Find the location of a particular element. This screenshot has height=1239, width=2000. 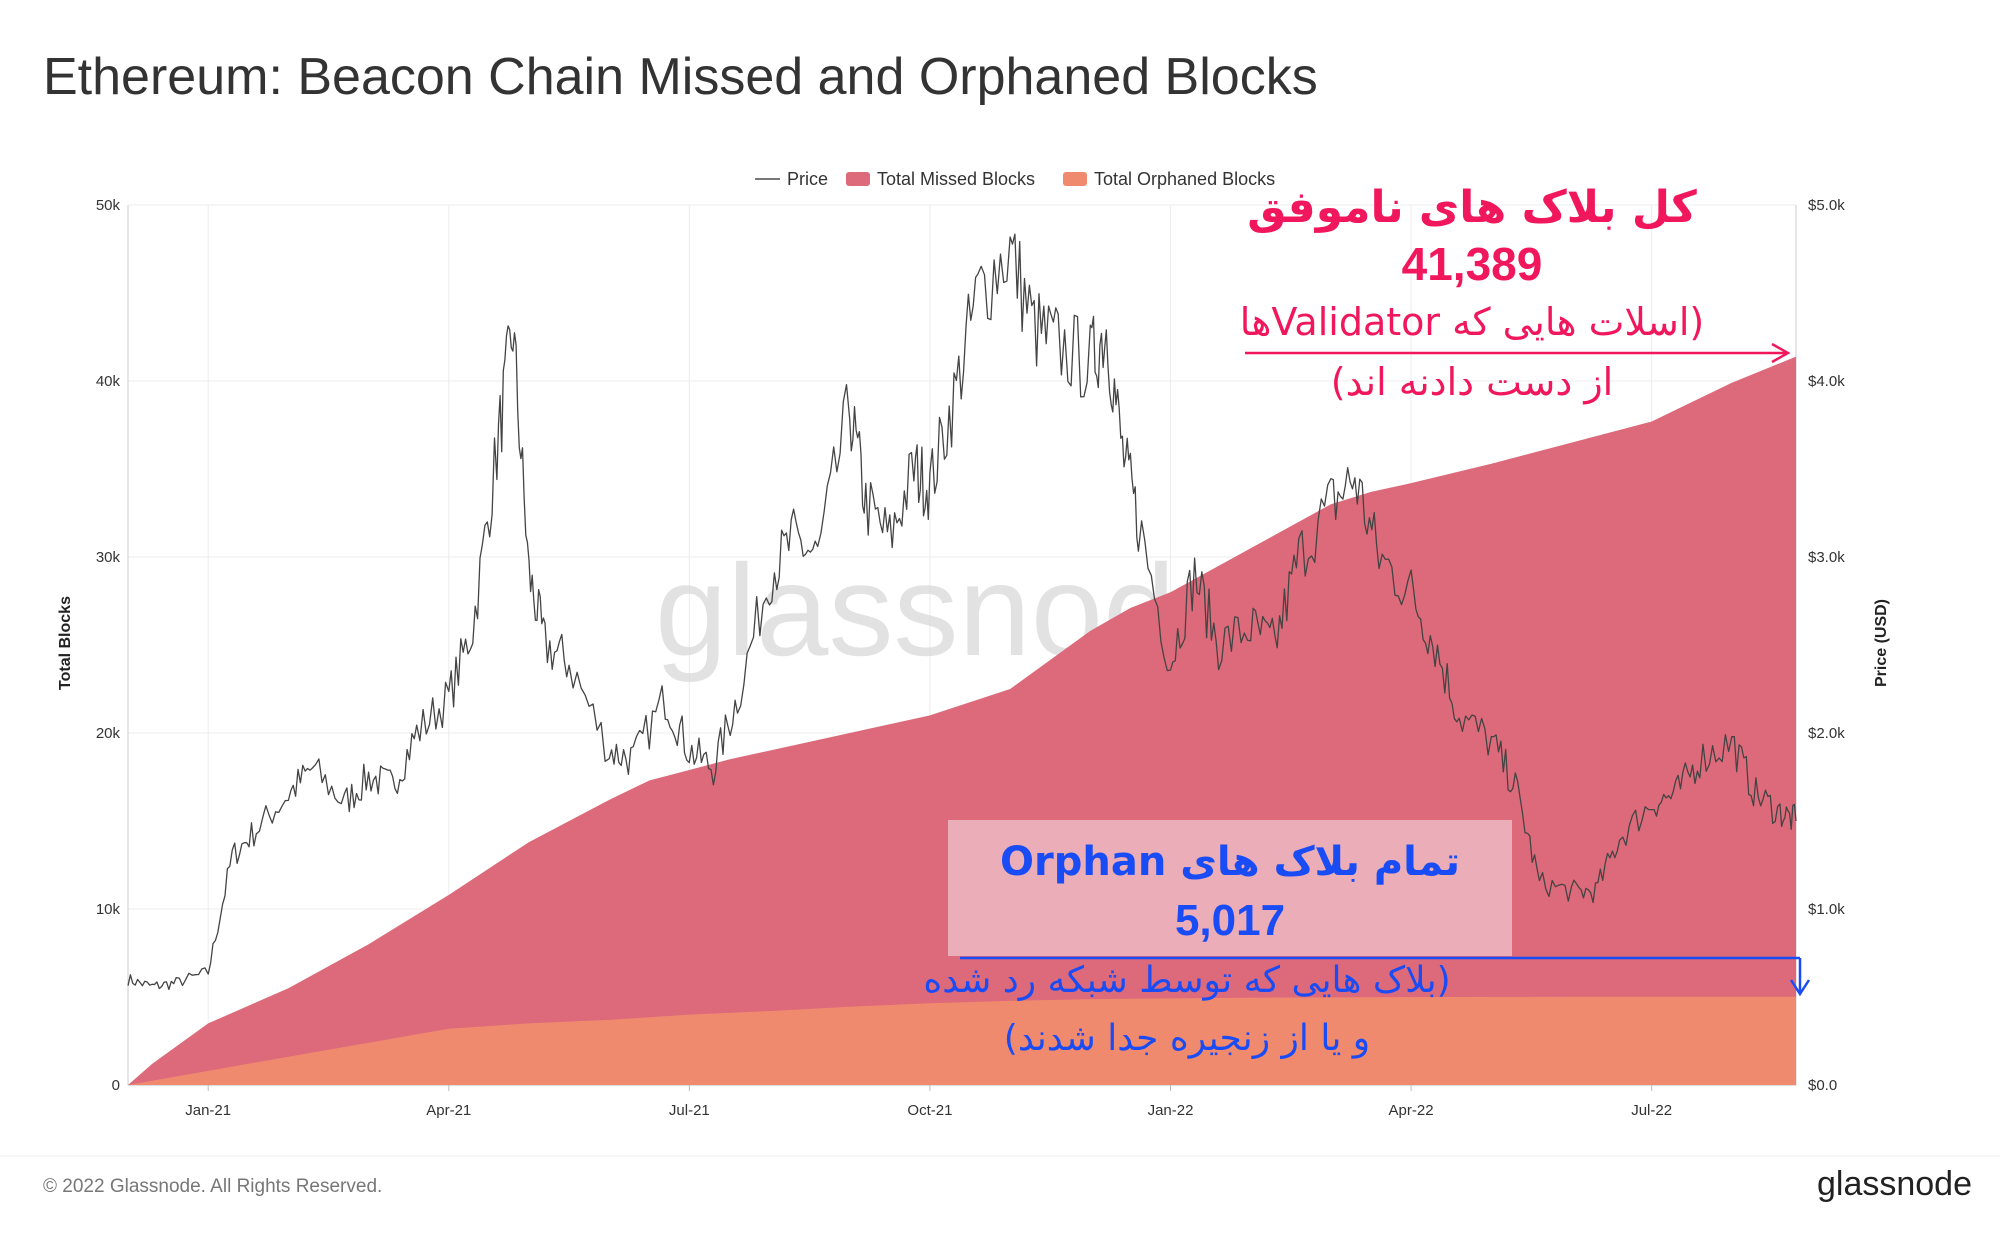

y2-tick-label: $2.0k is located at coordinates (1826, 733).